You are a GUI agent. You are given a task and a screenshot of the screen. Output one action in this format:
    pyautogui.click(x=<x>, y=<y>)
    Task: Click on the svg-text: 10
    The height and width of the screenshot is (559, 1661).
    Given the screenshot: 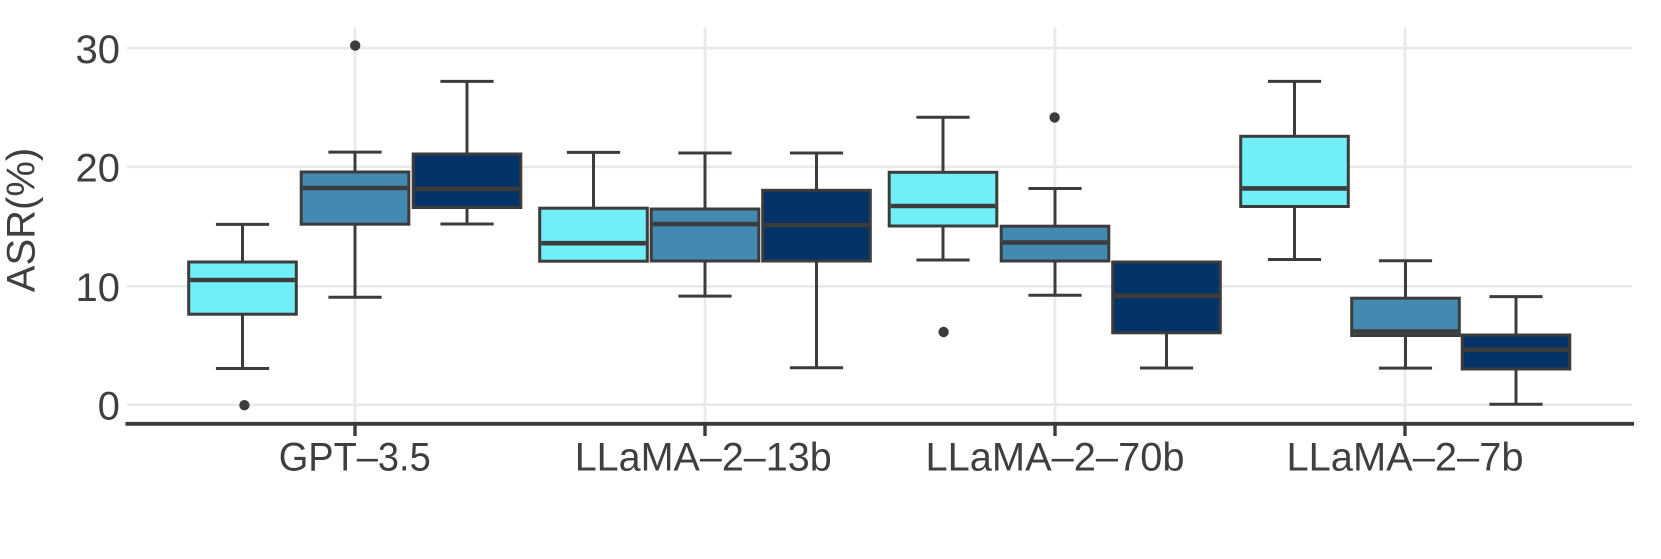 What is the action you would take?
    pyautogui.click(x=98, y=288)
    